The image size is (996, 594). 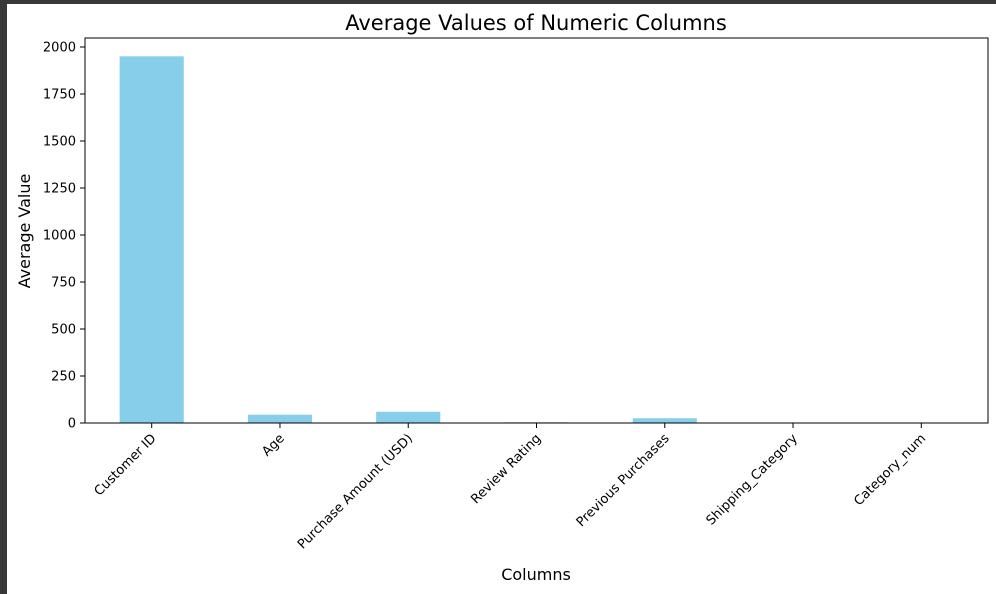 What do you see at coordinates (59, 95) in the screenshot?
I see `y-tick-label: 1750` at bounding box center [59, 95].